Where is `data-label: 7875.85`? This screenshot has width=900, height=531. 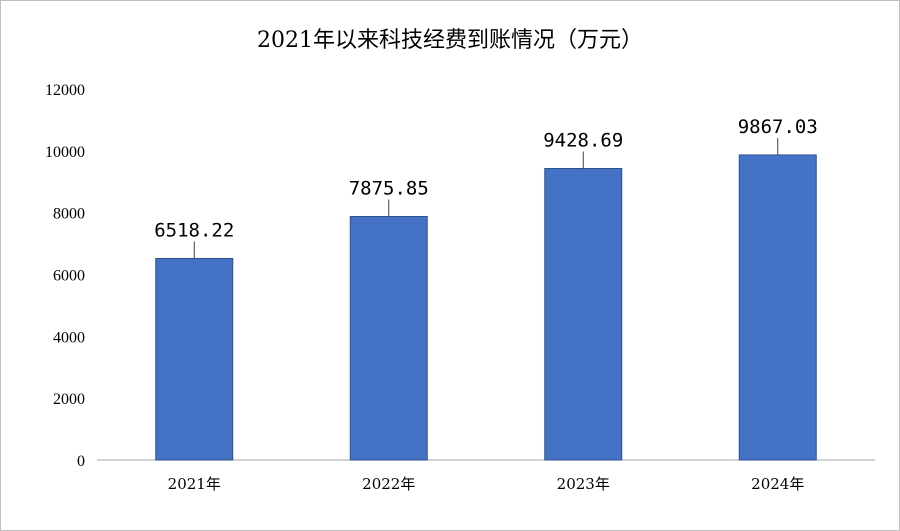 data-label: 7875.85 is located at coordinates (389, 189).